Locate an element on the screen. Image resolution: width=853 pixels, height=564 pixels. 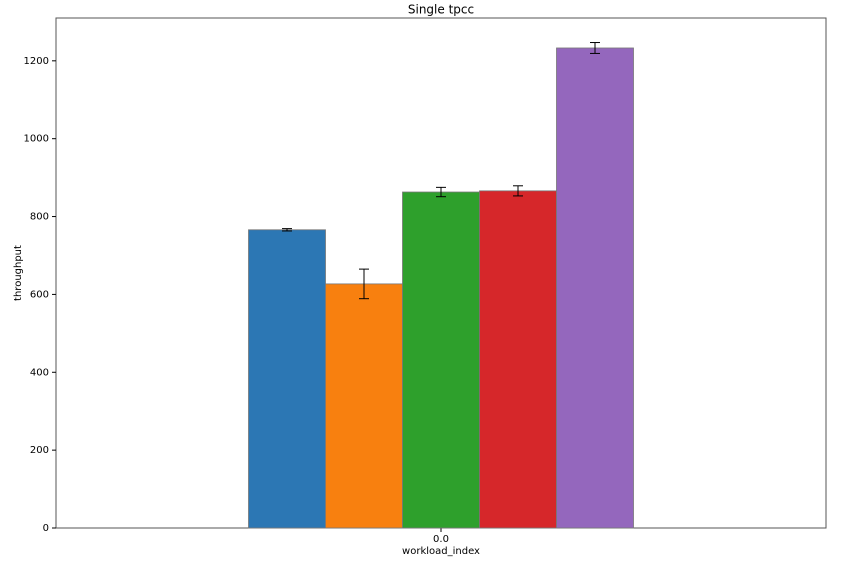
y-tick-label: 600 is located at coordinates (39, 294).